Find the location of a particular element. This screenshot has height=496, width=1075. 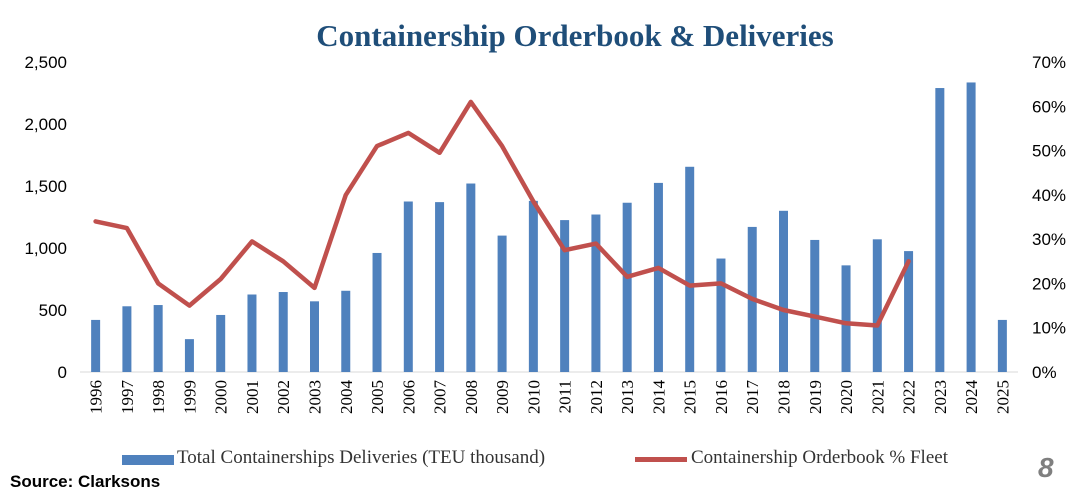

y-right-tick-label: 70% is located at coordinates (1049, 62).